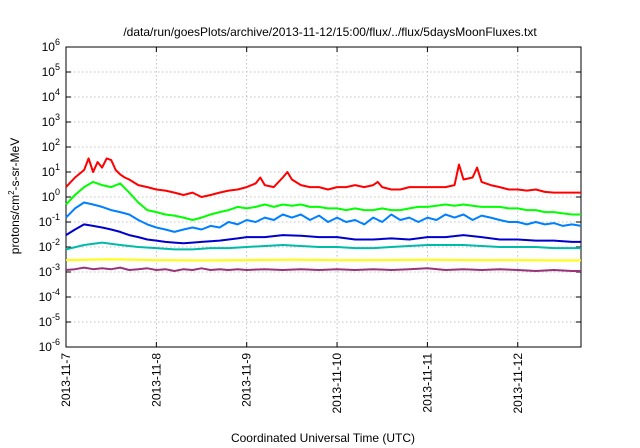 This screenshot has height=448, width=640. I want to click on y-tick-label: 10⁻¹, so click(49, 220).